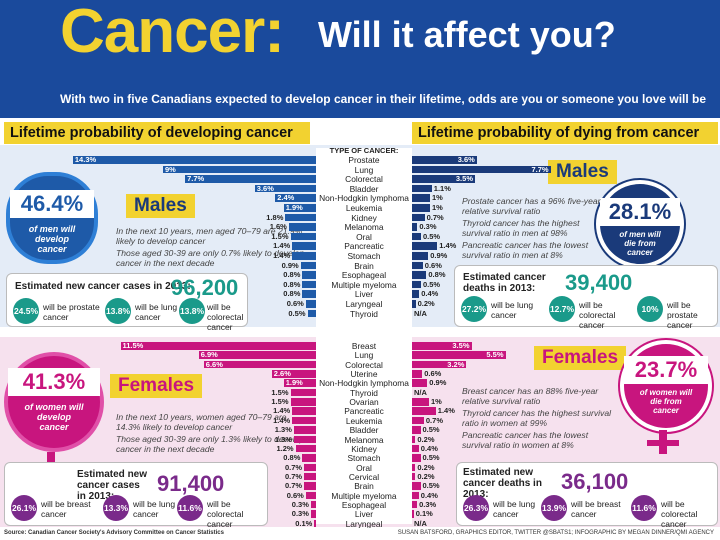  What do you see at coordinates (442, 188) in the screenshot?
I see `male-dying-label: 1.1%` at bounding box center [442, 188].